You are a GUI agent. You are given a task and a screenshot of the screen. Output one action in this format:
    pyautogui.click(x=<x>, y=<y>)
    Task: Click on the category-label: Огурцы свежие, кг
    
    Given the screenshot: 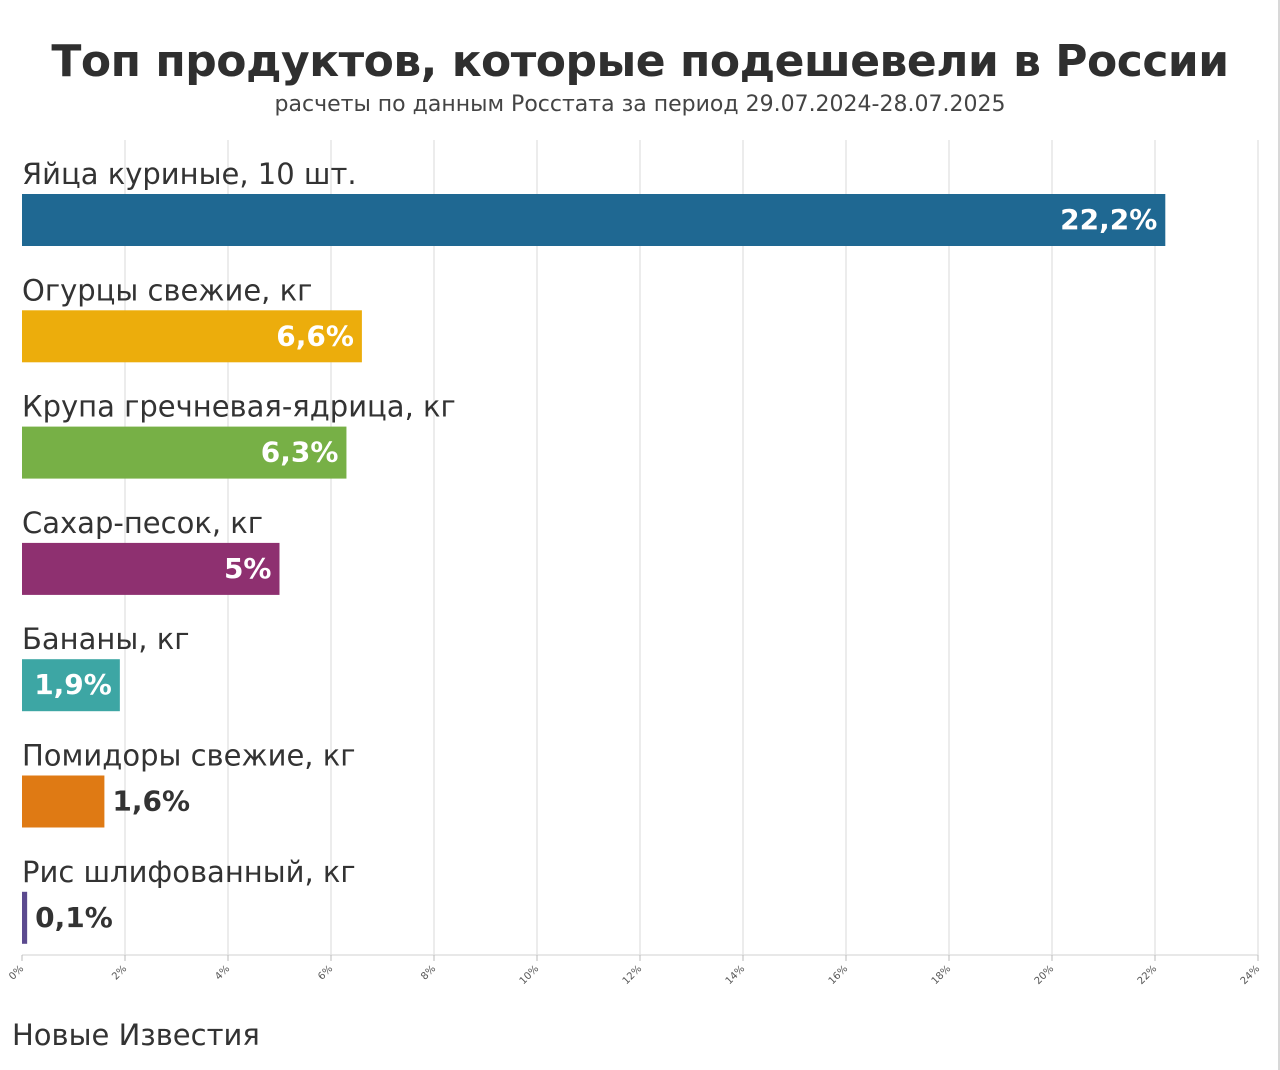 What is the action you would take?
    pyautogui.click(x=167, y=290)
    